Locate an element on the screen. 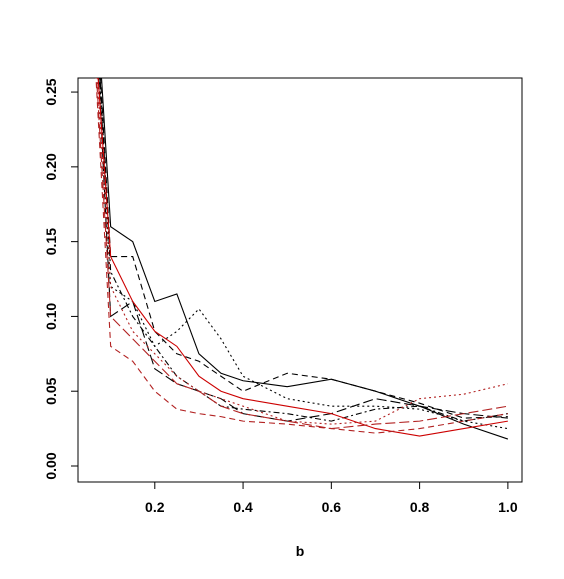 The image size is (564, 579). y-tick-label: 0.20 is located at coordinates (51, 166).